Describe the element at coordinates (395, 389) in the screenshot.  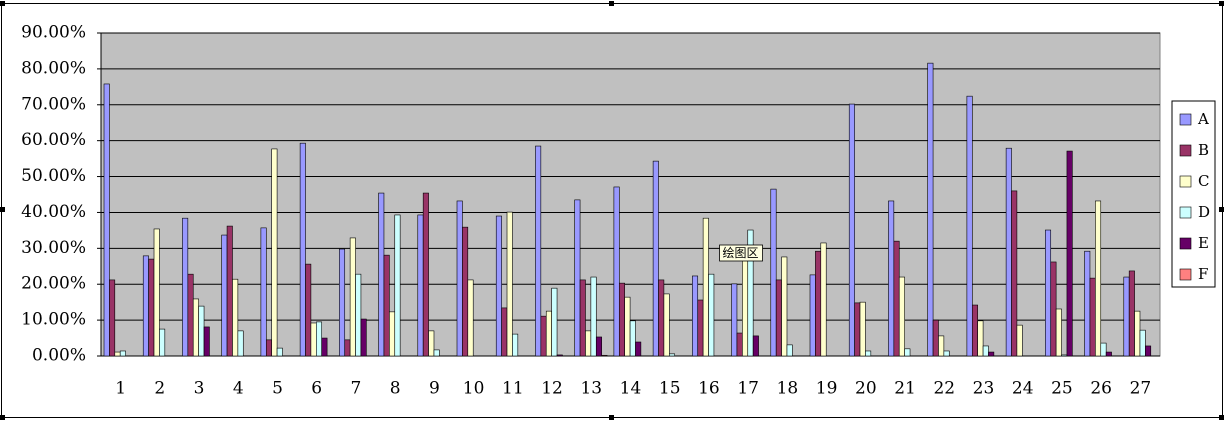
I see `x-tick-label: 8` at that location.